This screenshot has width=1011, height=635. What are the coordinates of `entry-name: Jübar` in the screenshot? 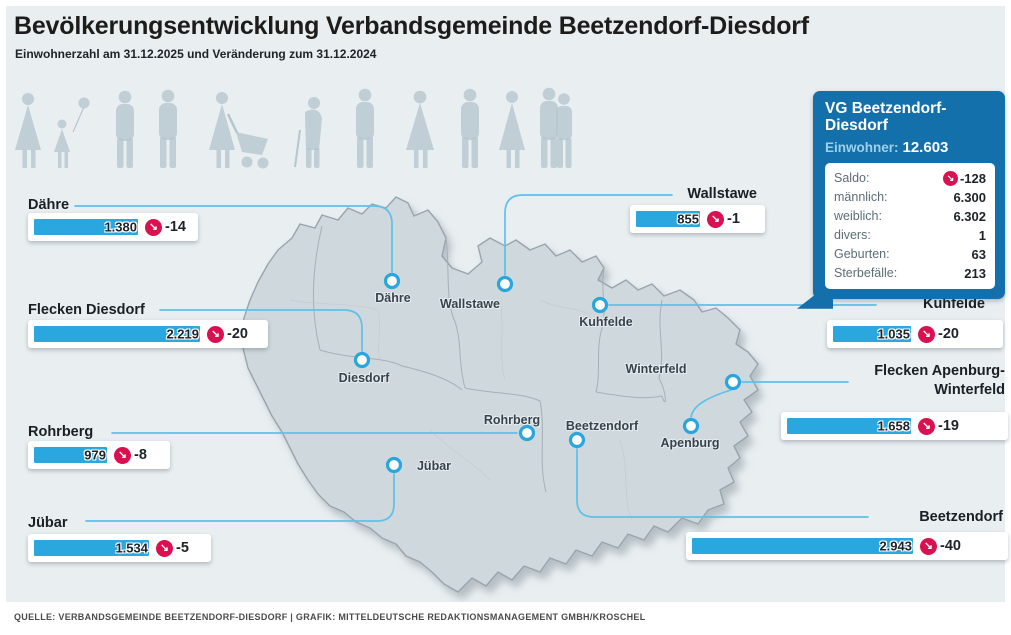 It's located at (48, 523).